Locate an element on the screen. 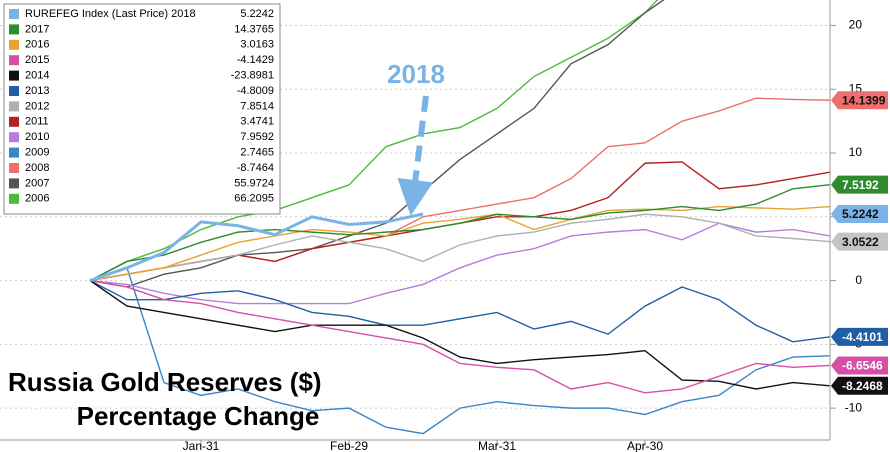 The width and height of the screenshot is (890, 452). end-tag-label: -8.2468 is located at coordinates (862, 386).